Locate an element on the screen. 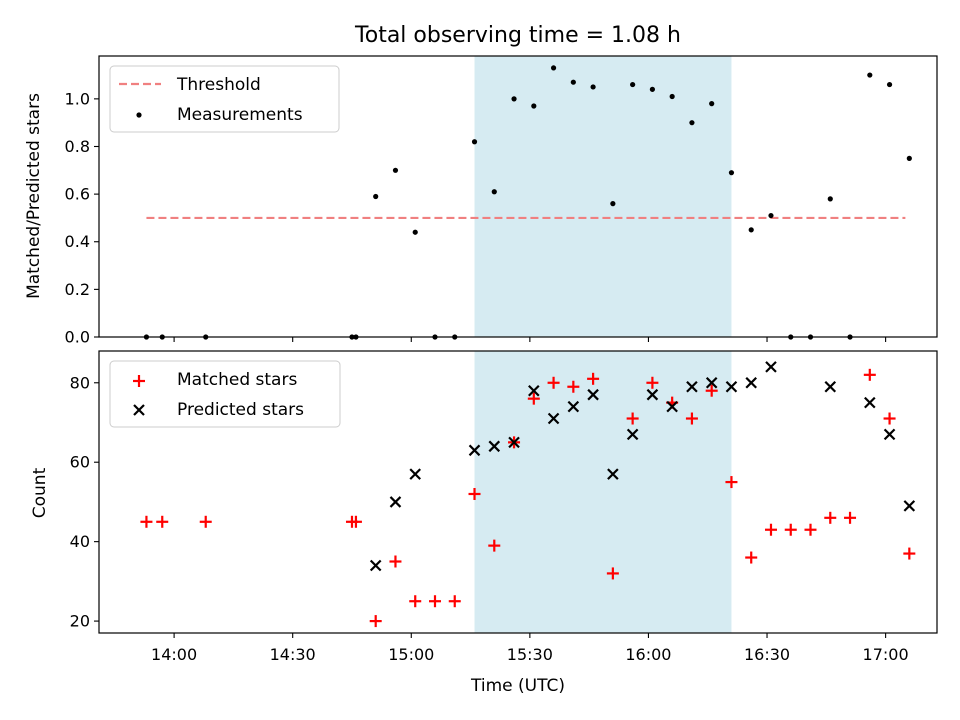 The width and height of the screenshot is (960, 720). top-legend: Threshold Measurements is located at coordinates (224, 99).